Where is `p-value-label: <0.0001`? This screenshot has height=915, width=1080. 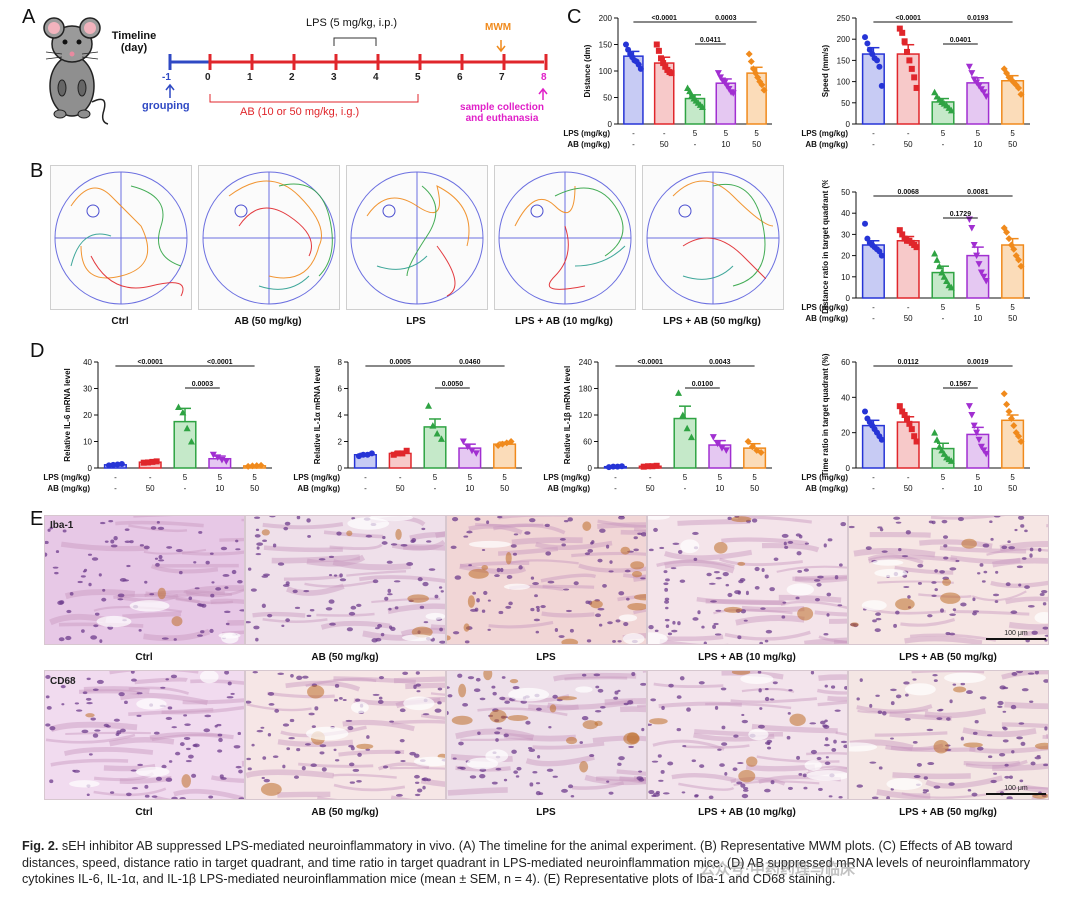
p-value-label: <0.0001 is located at coordinates (220, 362).